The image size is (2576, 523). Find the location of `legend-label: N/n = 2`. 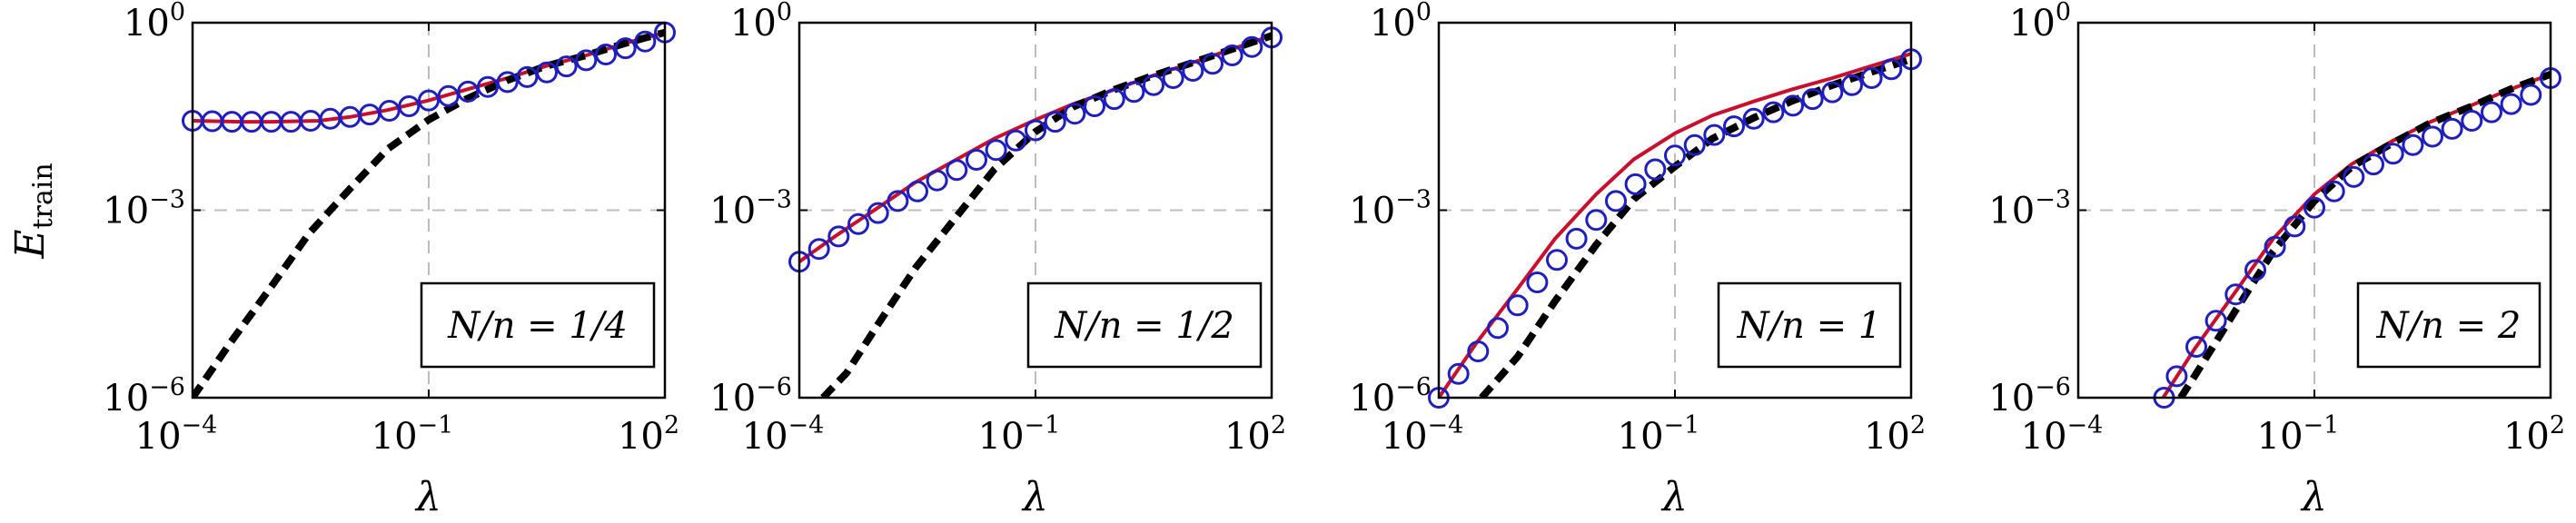

legend-label: N/n = 2 is located at coordinates (2449, 326).